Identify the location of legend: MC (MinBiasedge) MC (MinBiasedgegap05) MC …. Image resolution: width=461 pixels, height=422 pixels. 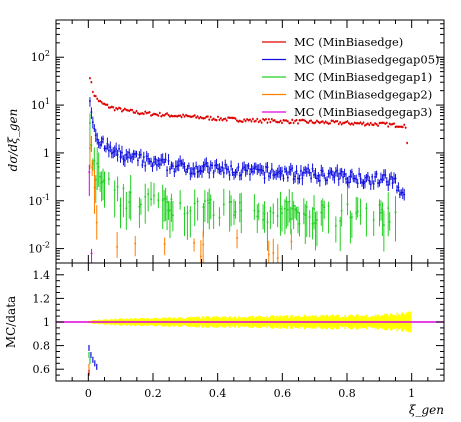
(351, 77).